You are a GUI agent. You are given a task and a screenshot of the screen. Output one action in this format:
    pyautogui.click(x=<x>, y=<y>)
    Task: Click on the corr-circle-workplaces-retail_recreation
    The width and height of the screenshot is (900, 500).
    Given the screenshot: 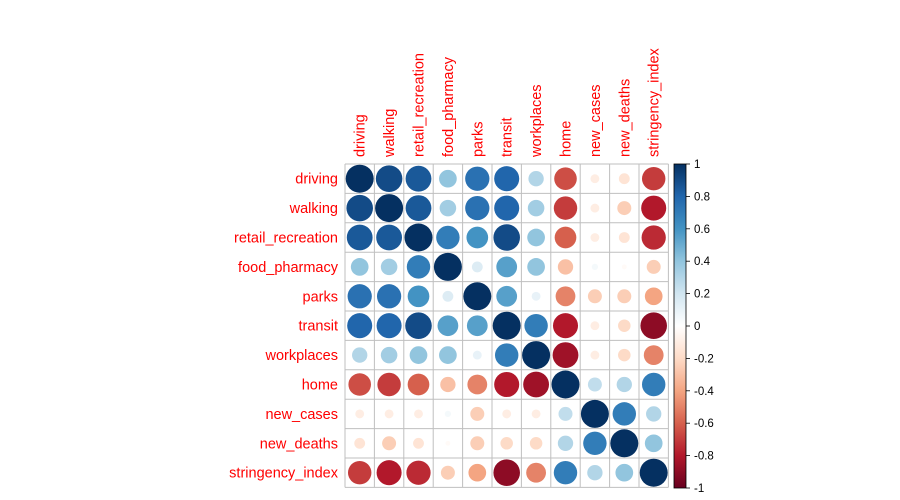 What is the action you would take?
    pyautogui.click(x=418, y=355)
    